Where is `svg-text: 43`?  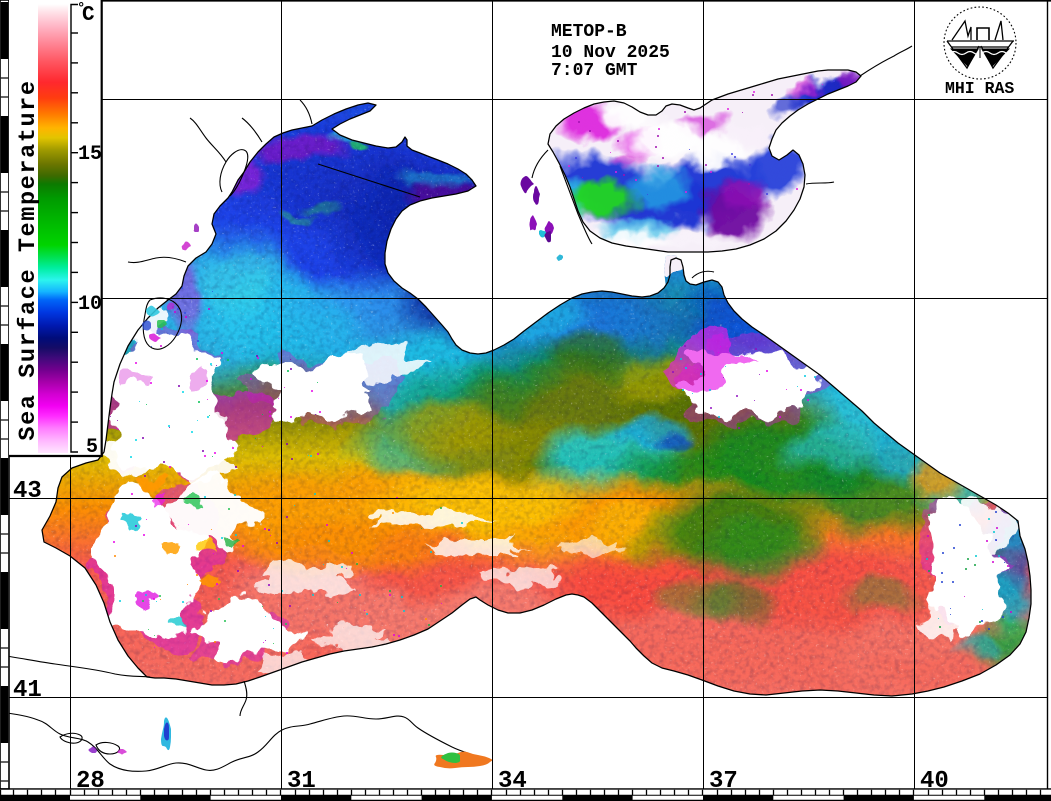
svg-text: 43 is located at coordinates (27, 491).